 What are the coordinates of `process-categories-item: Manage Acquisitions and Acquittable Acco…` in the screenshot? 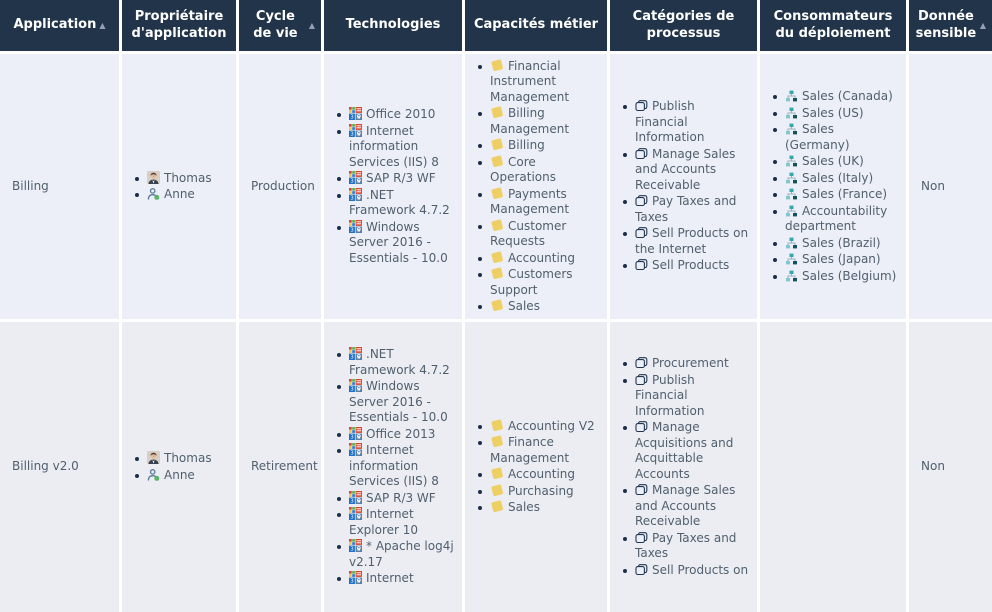 It's located at (685, 451).